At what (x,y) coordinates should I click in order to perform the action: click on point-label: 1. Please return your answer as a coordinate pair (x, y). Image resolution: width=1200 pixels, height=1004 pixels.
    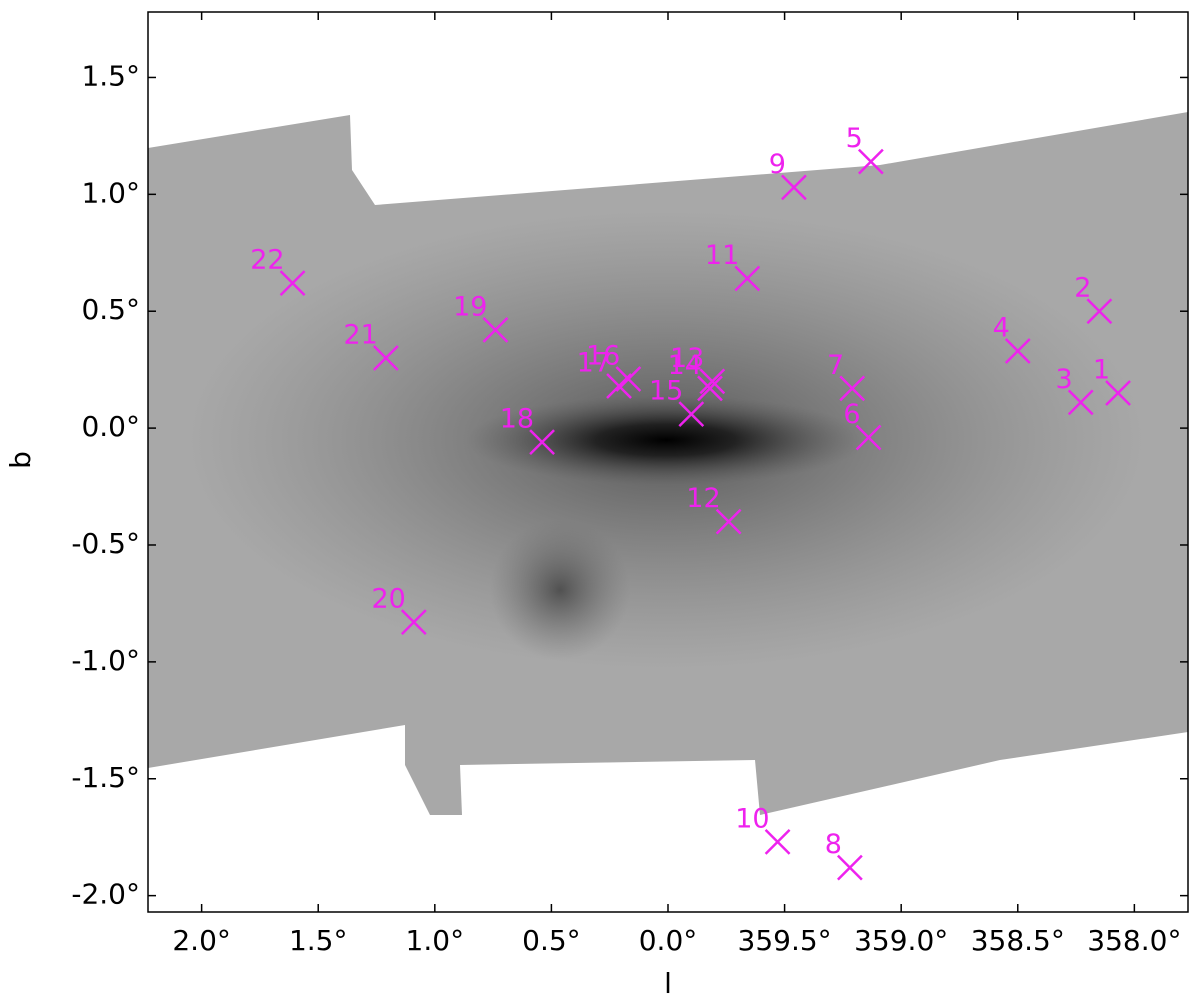
    Looking at the image, I should click on (1101, 370).